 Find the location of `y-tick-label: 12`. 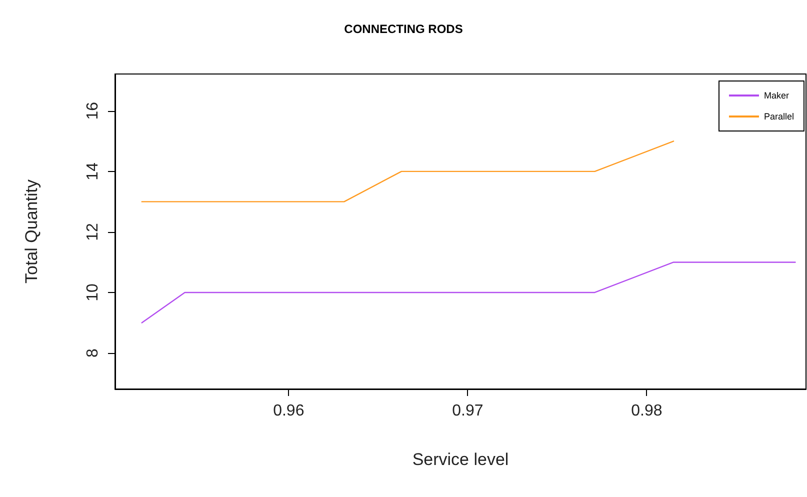

y-tick-label: 12 is located at coordinates (93, 231).